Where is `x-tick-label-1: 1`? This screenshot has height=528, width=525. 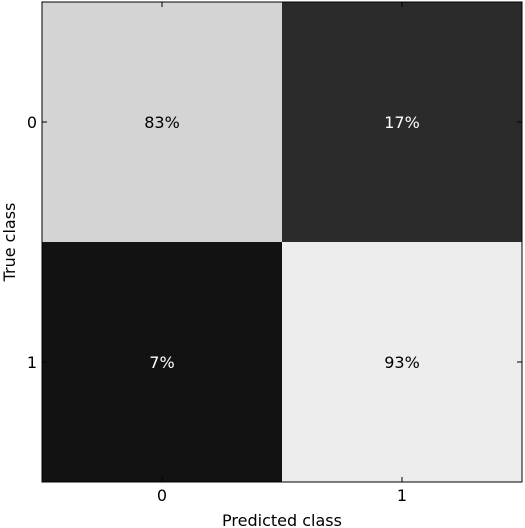
x-tick-label-1: 1 is located at coordinates (402, 495).